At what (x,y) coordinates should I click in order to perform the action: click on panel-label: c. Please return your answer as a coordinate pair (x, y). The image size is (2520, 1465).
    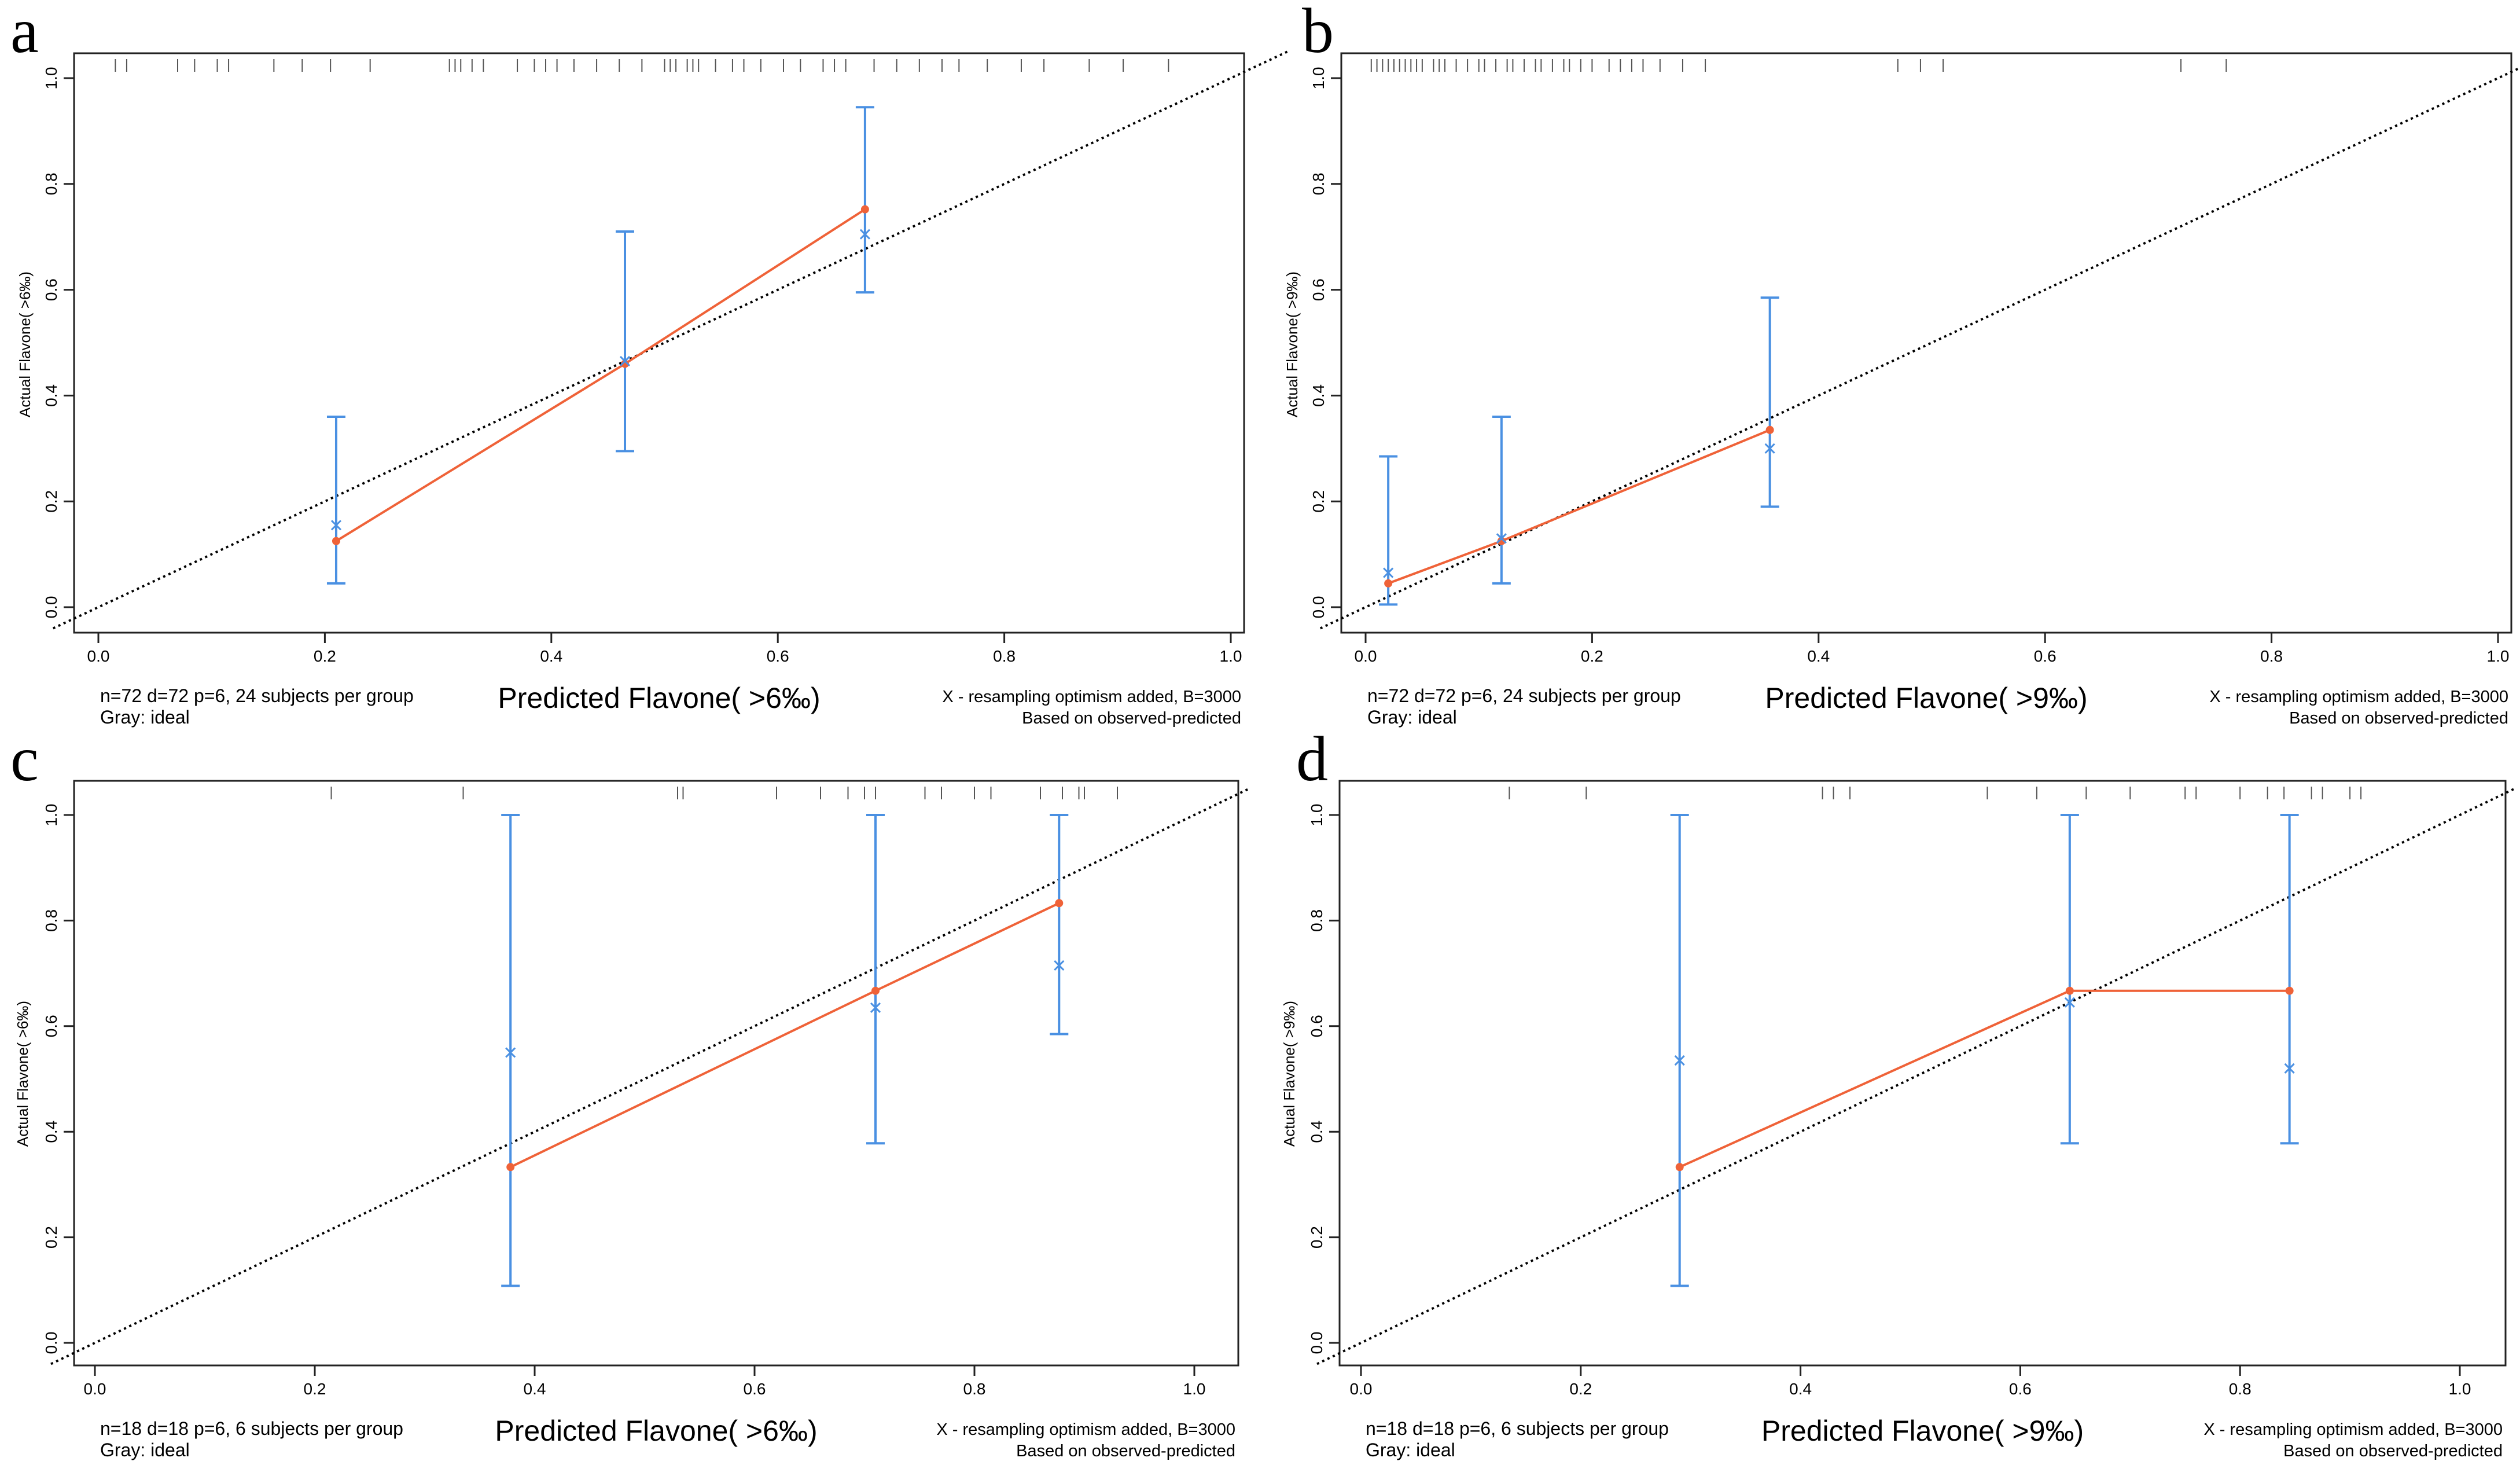
    Looking at the image, I should click on (24, 759).